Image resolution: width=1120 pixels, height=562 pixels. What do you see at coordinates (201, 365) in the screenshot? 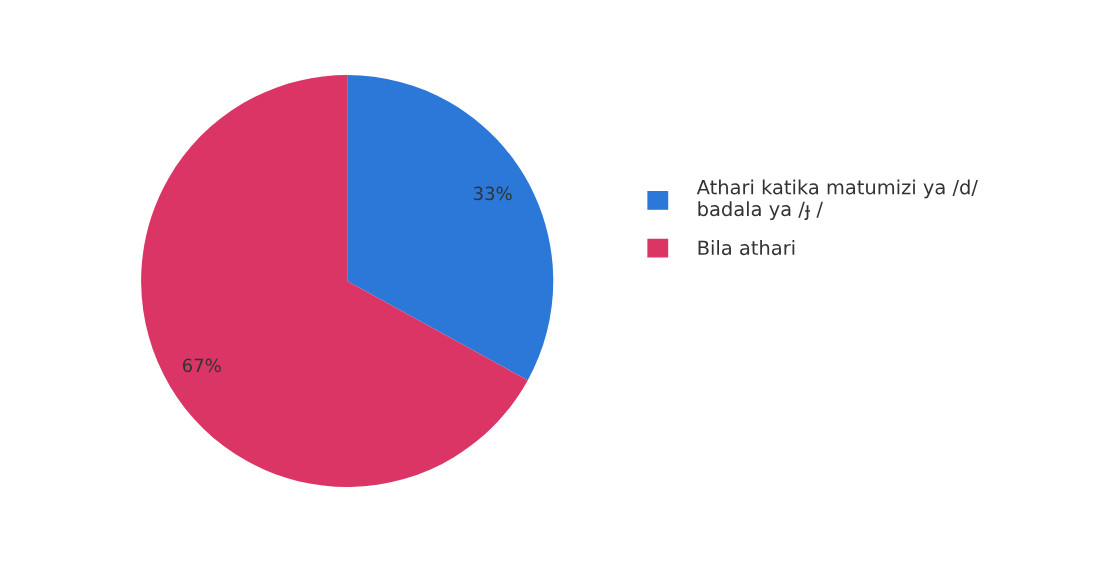
I see `data-label: 67%` at bounding box center [201, 365].